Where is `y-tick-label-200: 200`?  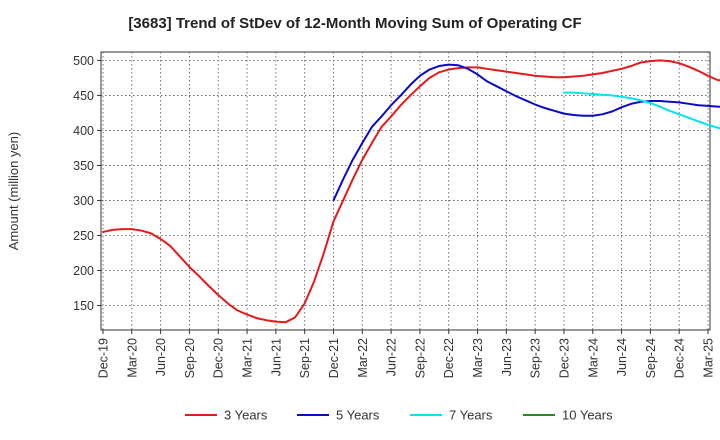
y-tick-label-200: 200 is located at coordinates (83, 271).